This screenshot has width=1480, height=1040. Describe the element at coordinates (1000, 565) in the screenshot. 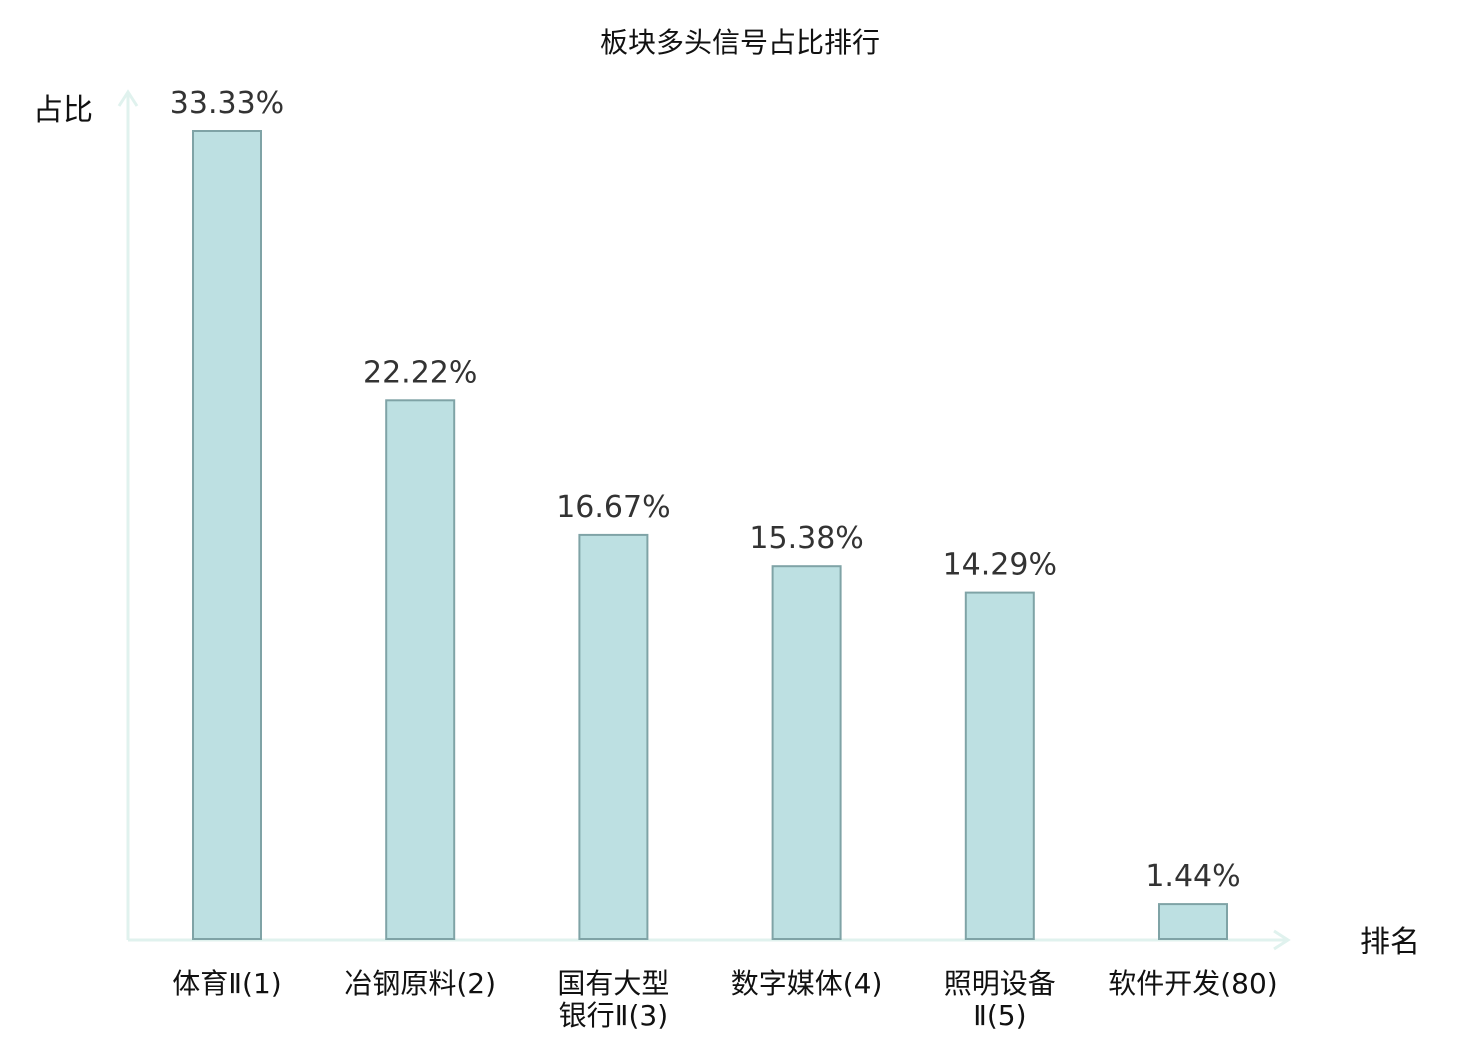

I see `bar-value-label: 14.29%` at that location.